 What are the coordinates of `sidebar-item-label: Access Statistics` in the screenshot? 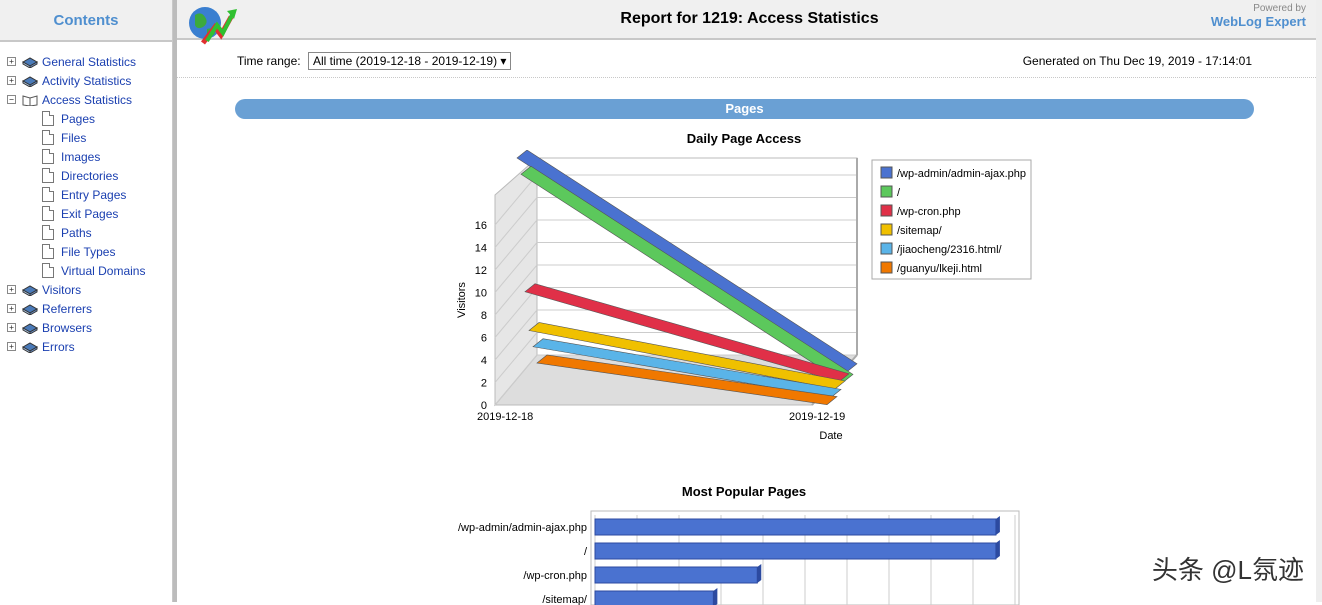 It's located at (87, 99).